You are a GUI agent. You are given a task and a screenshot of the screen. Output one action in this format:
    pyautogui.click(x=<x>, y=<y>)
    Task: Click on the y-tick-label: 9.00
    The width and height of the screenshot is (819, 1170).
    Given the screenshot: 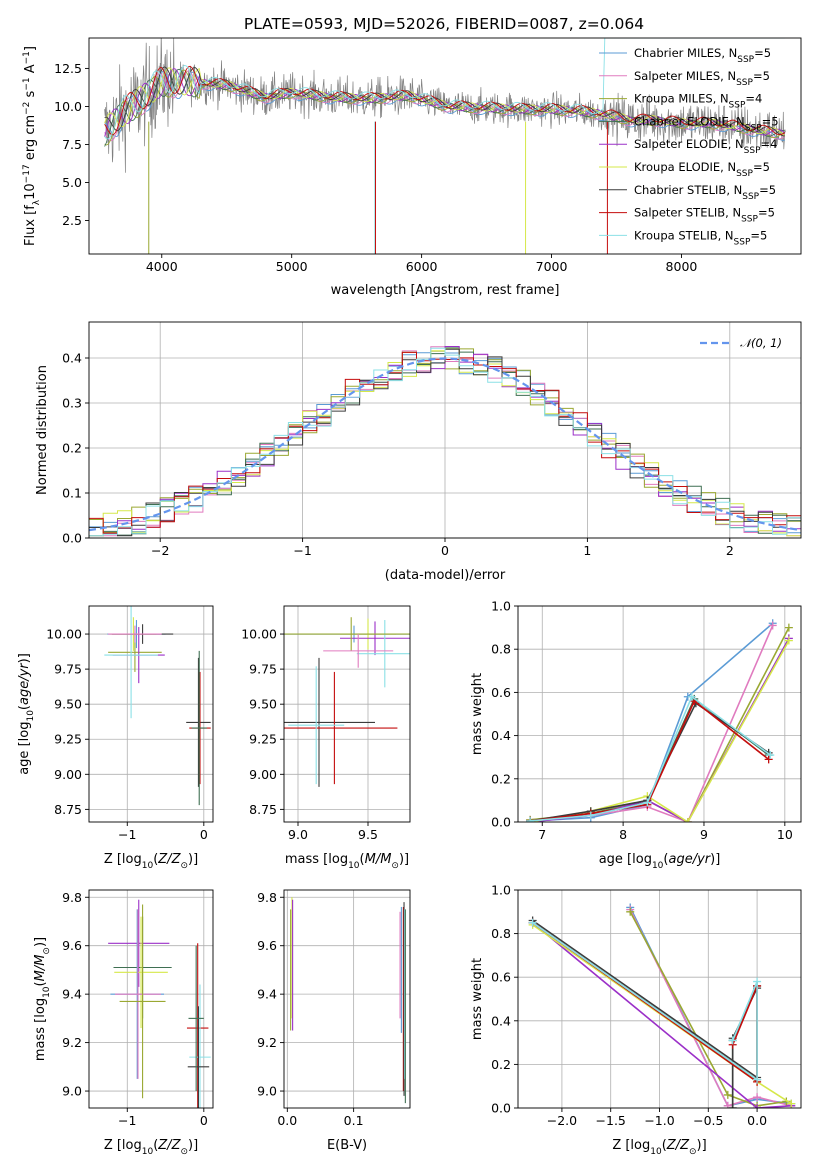 What is the action you would take?
    pyautogui.click(x=68, y=774)
    